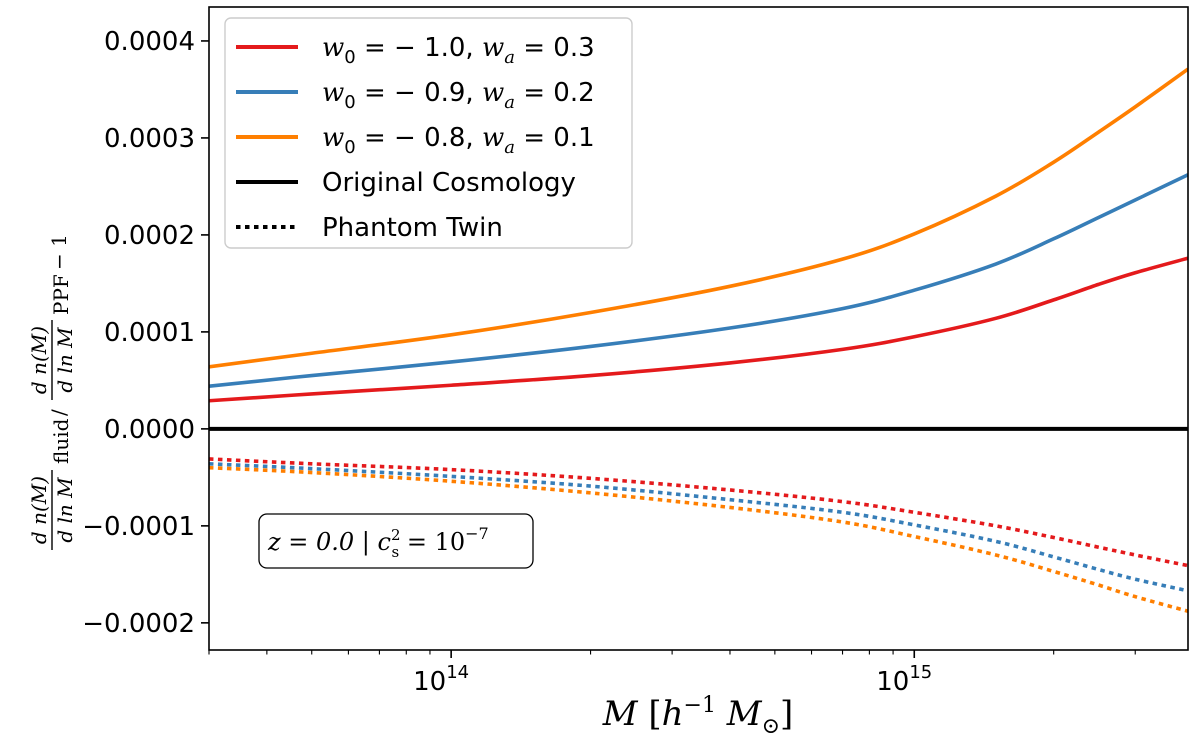 This screenshot has width=1200, height=742. What do you see at coordinates (39, 510) in the screenshot?
I see `y-label-num-1: d n(M)` at bounding box center [39, 510].